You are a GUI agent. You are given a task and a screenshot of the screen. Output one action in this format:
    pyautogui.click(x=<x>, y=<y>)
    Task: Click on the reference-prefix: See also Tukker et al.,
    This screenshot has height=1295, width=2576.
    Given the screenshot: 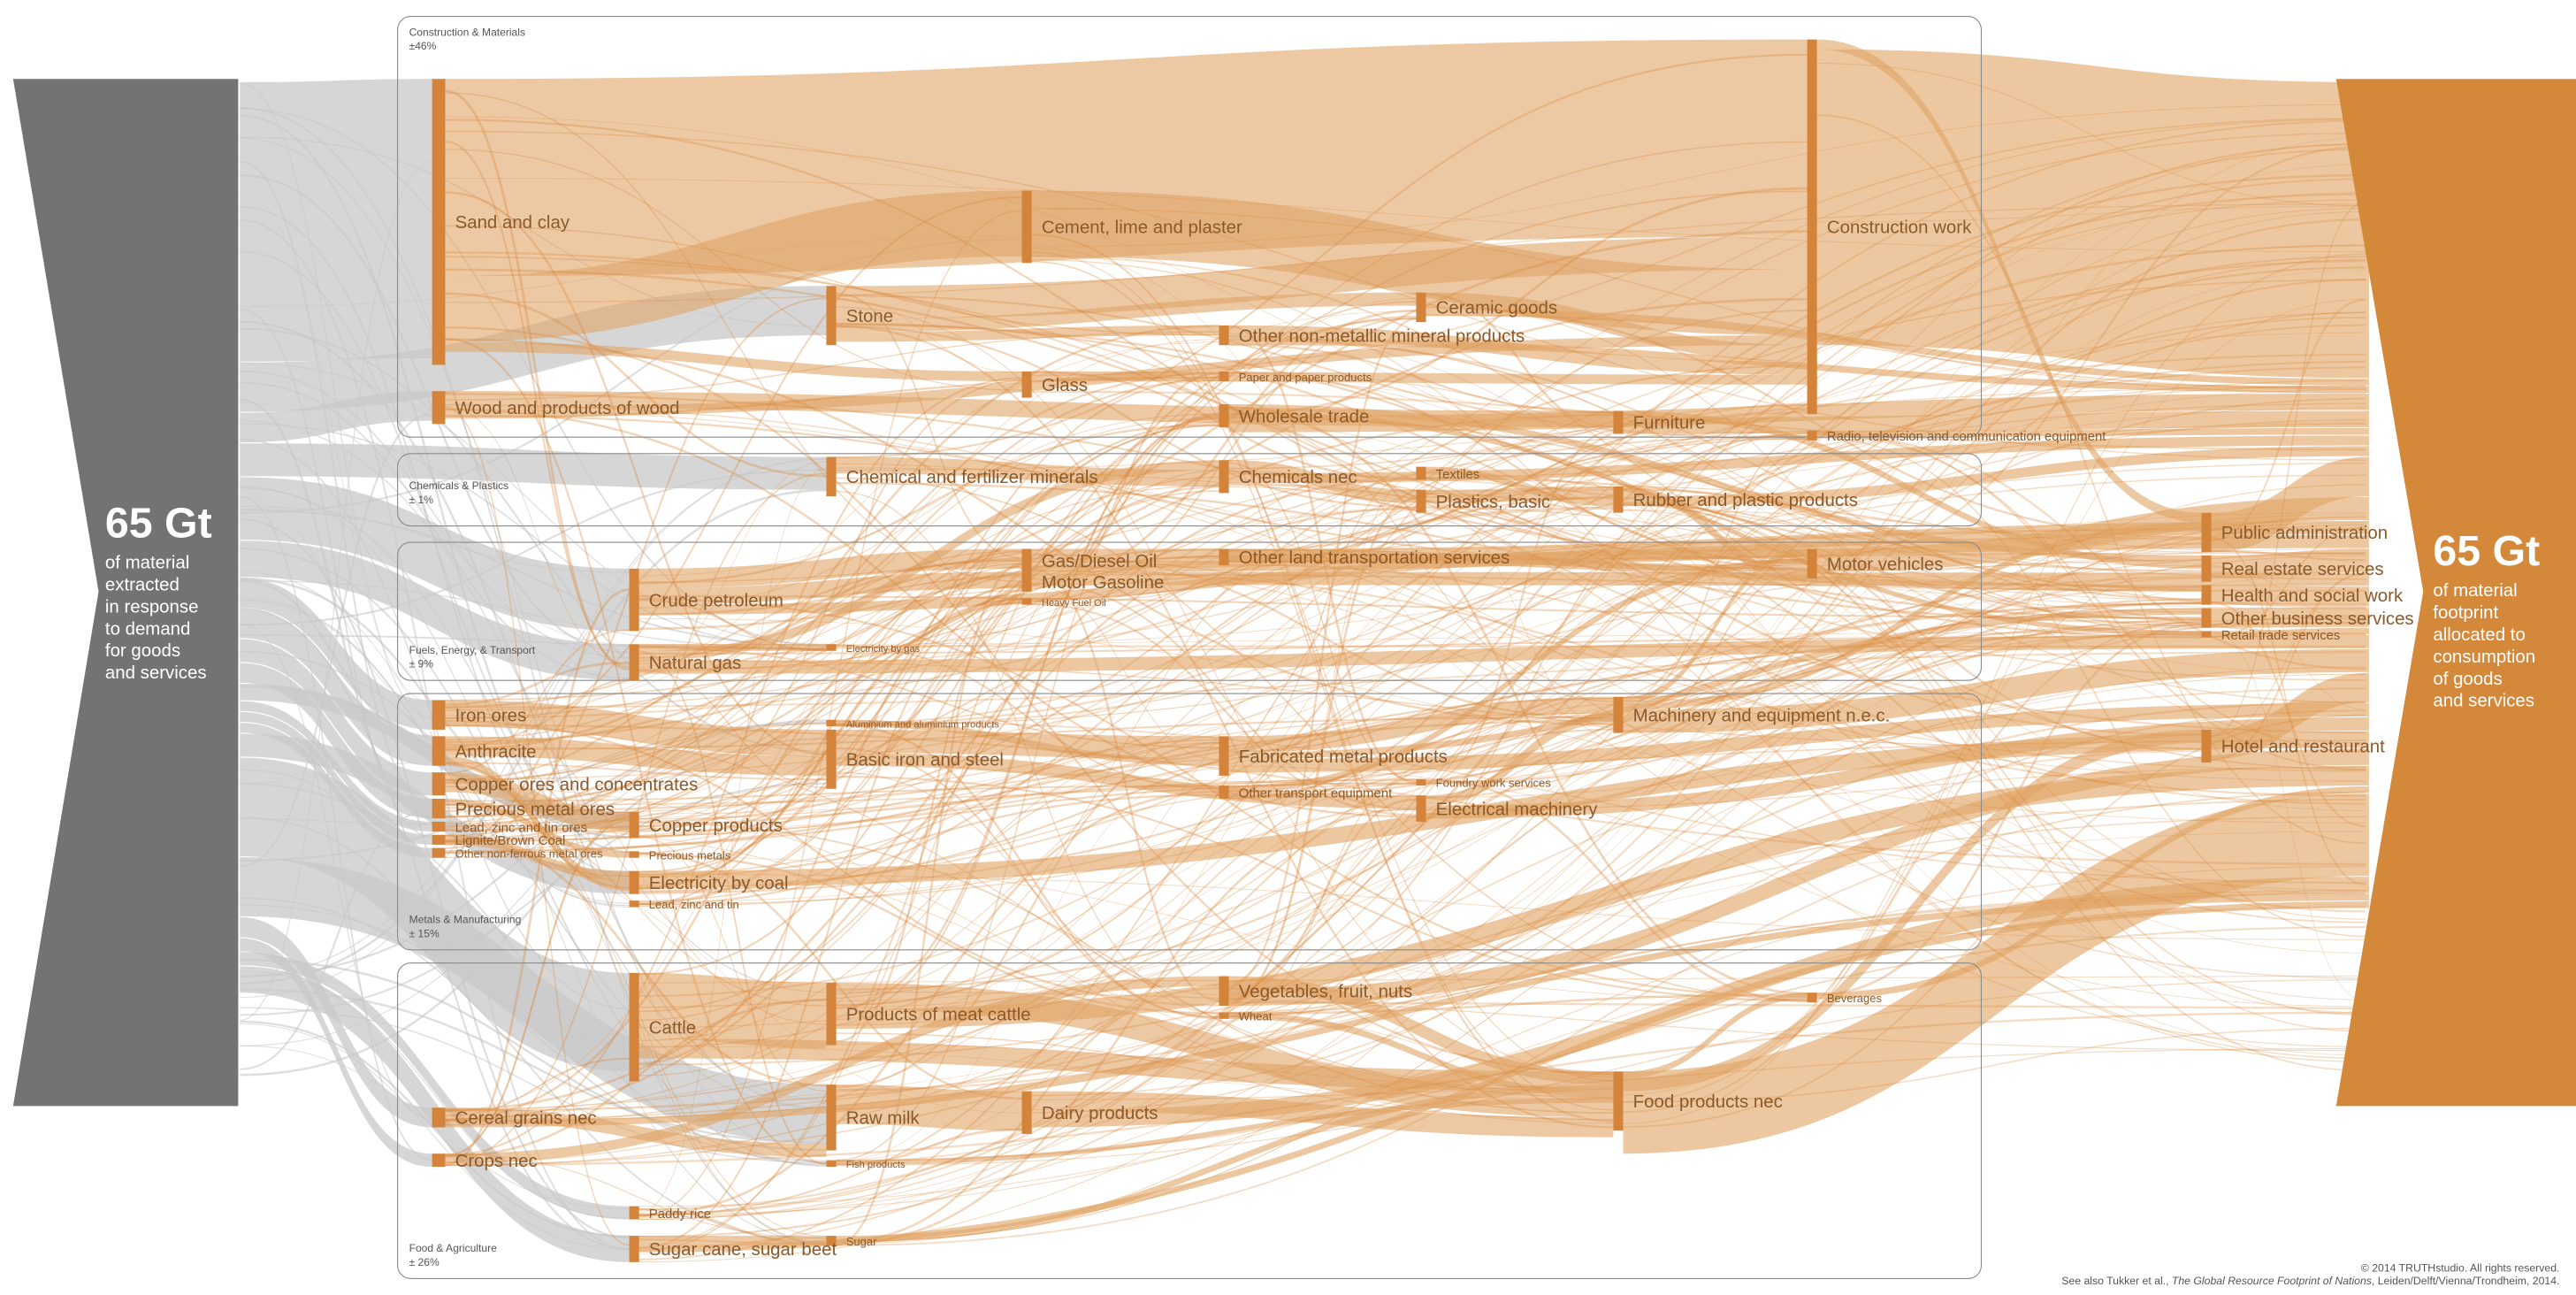 What is the action you would take?
    pyautogui.click(x=2116, y=1281)
    